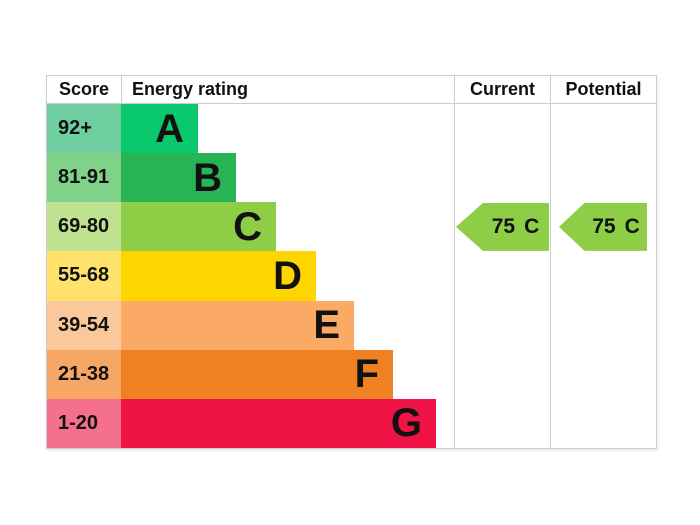  I want to click on rating-letter: B, so click(207, 177).